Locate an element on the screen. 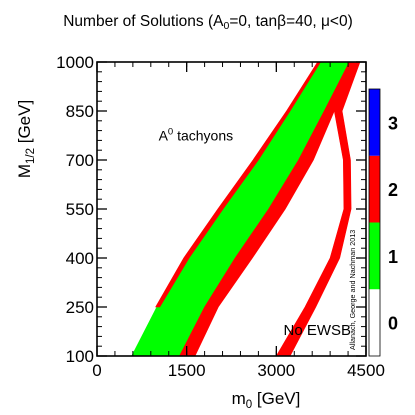 The image size is (415, 415). x-axis-label: m0 [GeV] is located at coordinates (266, 400).